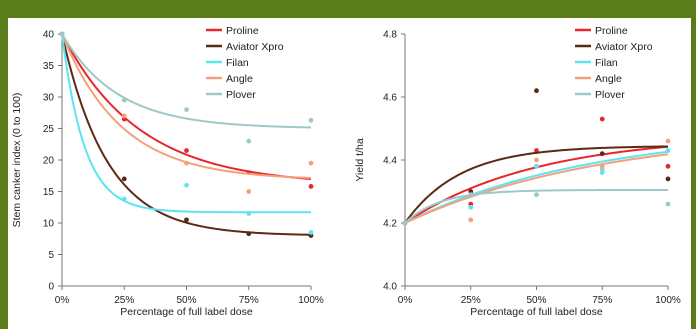 The width and height of the screenshot is (696, 329). What do you see at coordinates (242, 31) in the screenshot?
I see `chart1-legend-label-proline: Proline` at bounding box center [242, 31].